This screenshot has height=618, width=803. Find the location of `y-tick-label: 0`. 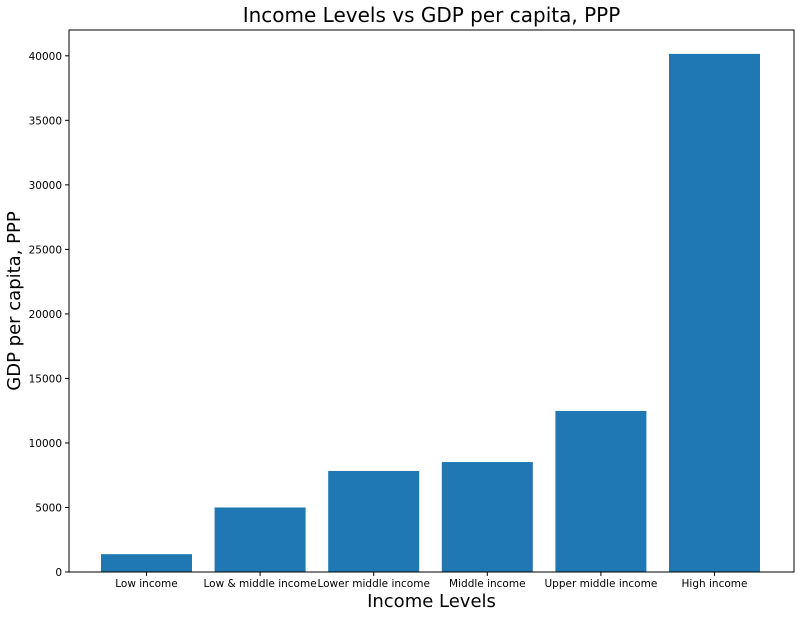

y-tick-label: 0 is located at coordinates (58, 573).